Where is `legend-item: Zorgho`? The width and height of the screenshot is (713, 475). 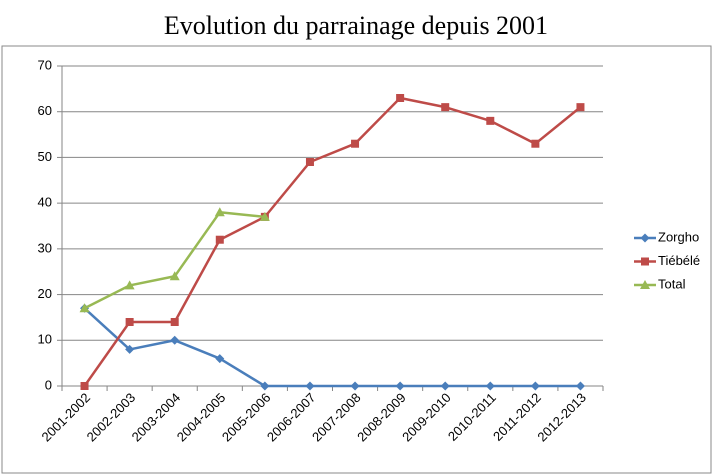 legend-item: Zorgho is located at coordinates (666, 236).